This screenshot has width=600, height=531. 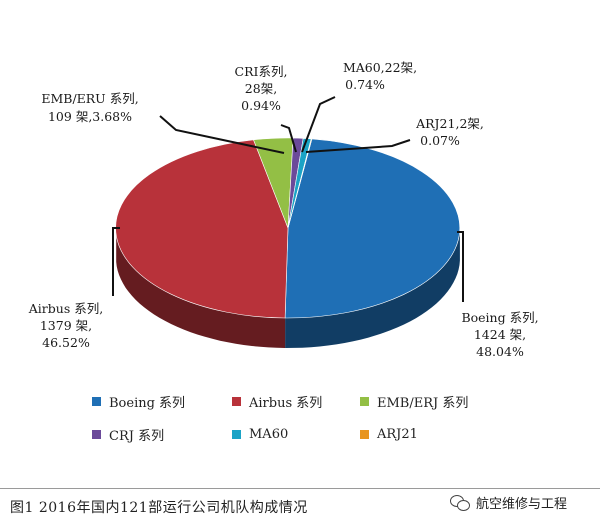 I want to click on legend-item: CRJ 系列, so click(x=162, y=434).